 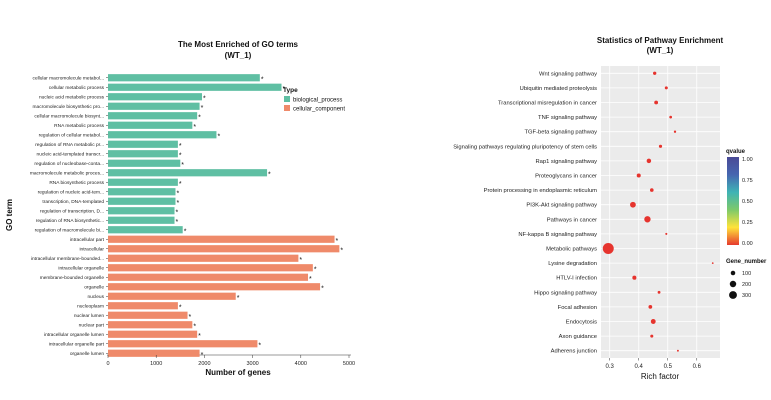 What do you see at coordinates (660, 212) in the screenshot?
I see `pathway-gridlines` at bounding box center [660, 212].